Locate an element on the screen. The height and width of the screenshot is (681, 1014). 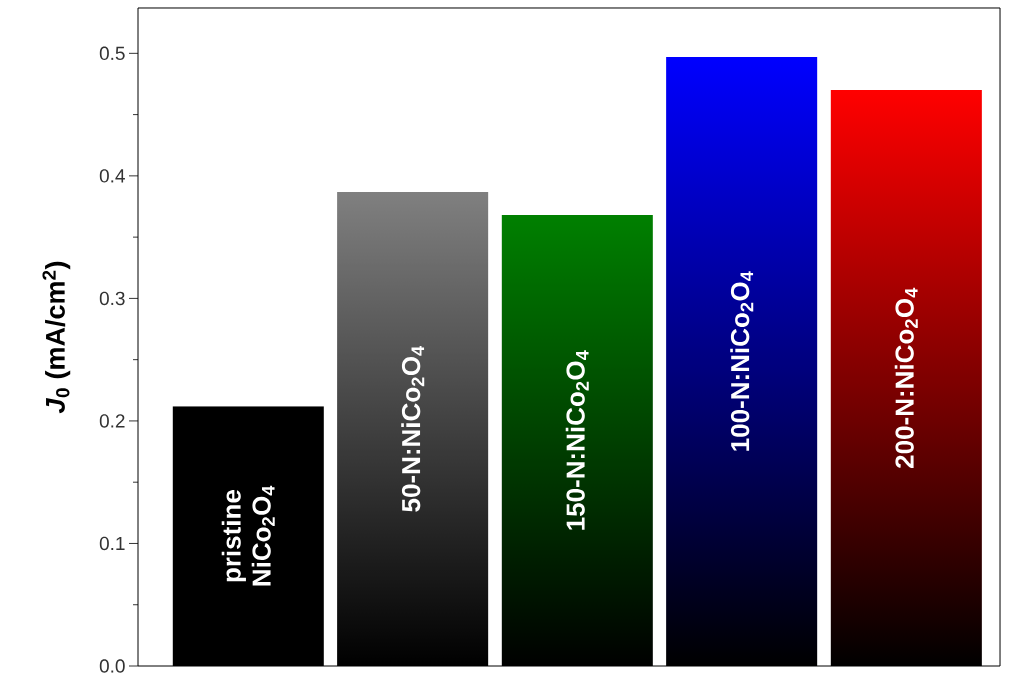
y-tick-label: 0.4 is located at coordinates (112, 176).